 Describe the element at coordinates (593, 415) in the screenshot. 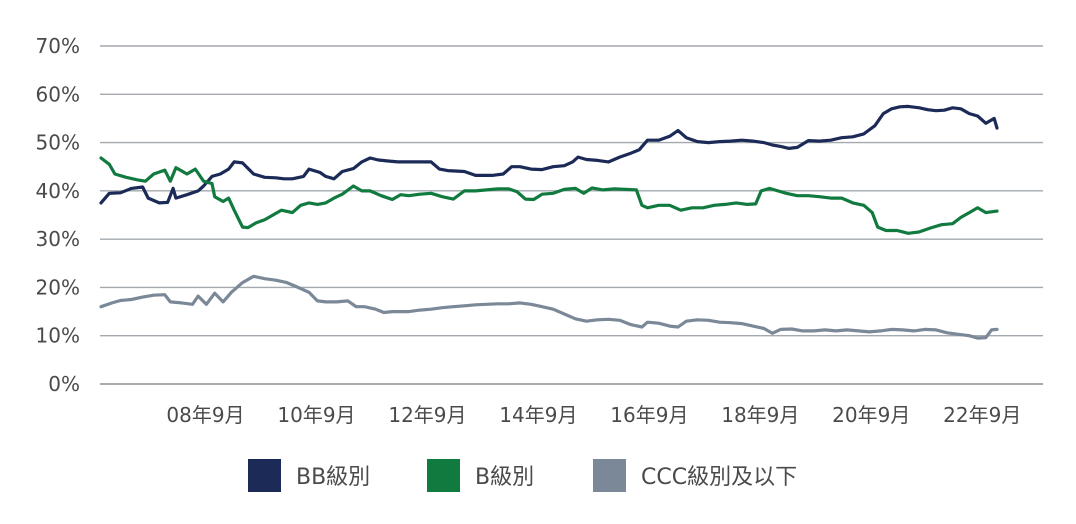

I see `x-axis-ticks: 08年9月 10年9月 12年9月 14年9月 16年9月 18年9月 20年9月 22年9月` at that location.